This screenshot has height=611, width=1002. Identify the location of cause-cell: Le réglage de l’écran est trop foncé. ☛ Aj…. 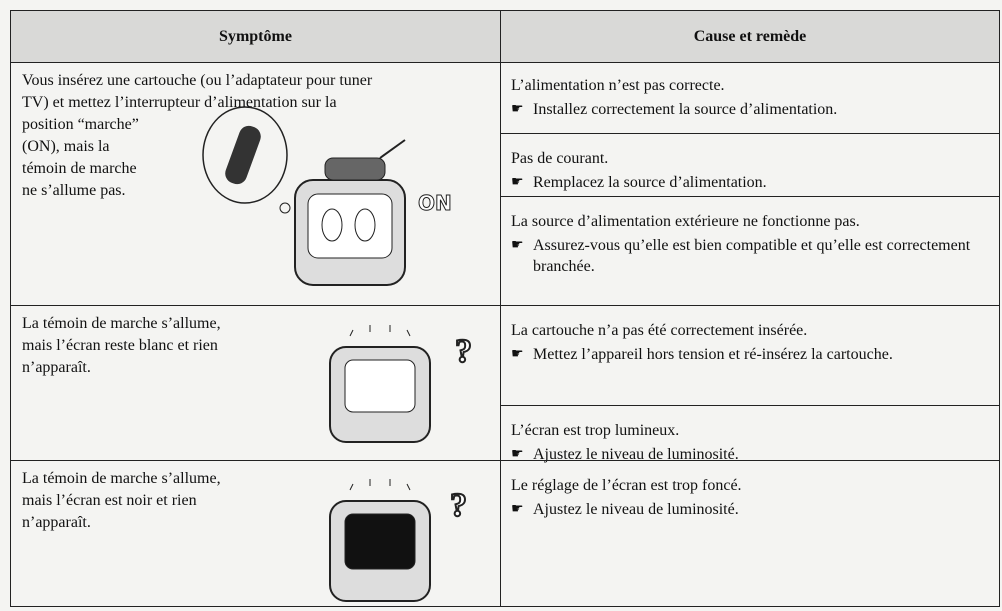
(750, 533).